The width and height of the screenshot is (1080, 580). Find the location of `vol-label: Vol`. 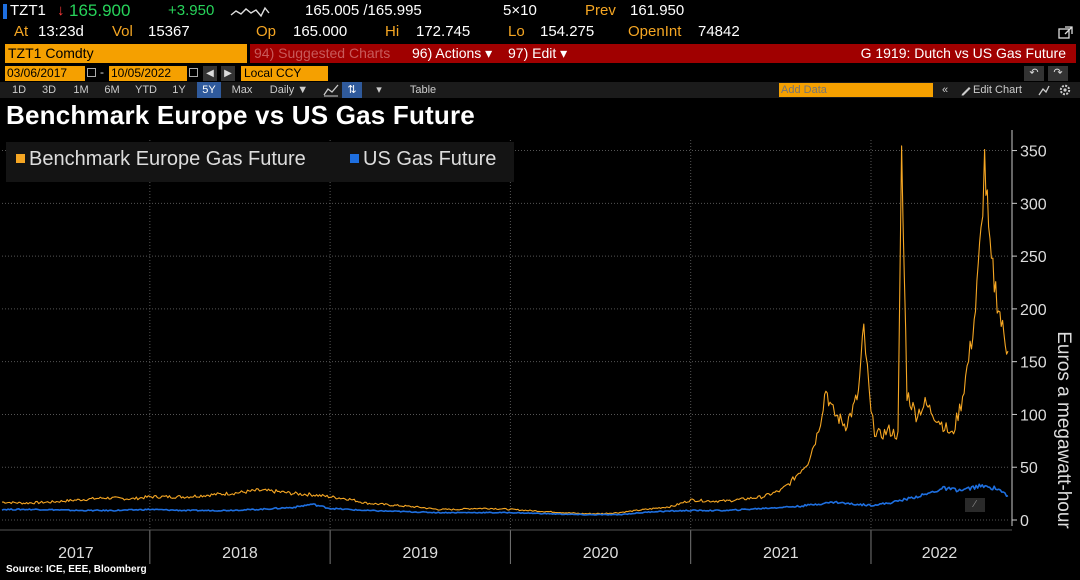

vol-label: Vol is located at coordinates (122, 31).